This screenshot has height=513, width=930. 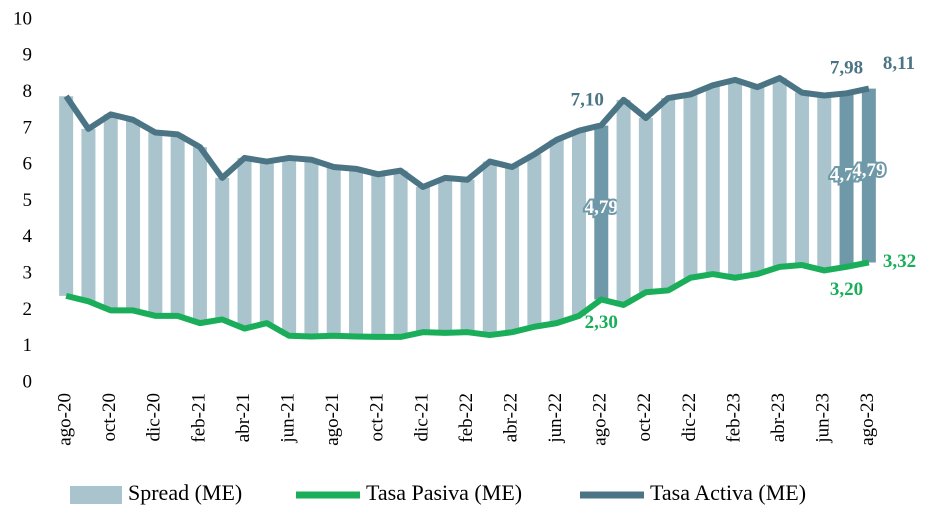 What do you see at coordinates (601, 322) in the screenshot?
I see `line-value-label: 2,30` at bounding box center [601, 322].